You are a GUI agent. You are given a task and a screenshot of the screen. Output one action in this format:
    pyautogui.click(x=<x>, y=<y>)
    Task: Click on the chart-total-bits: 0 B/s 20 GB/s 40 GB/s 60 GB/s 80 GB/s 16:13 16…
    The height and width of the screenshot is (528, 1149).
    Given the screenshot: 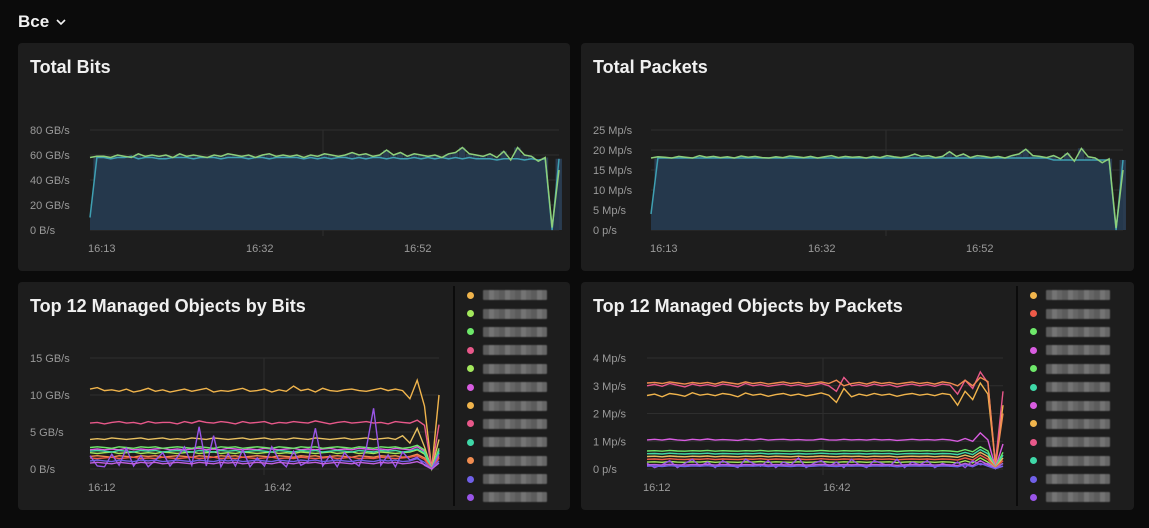 What is the action you would take?
    pyautogui.click(x=296, y=190)
    